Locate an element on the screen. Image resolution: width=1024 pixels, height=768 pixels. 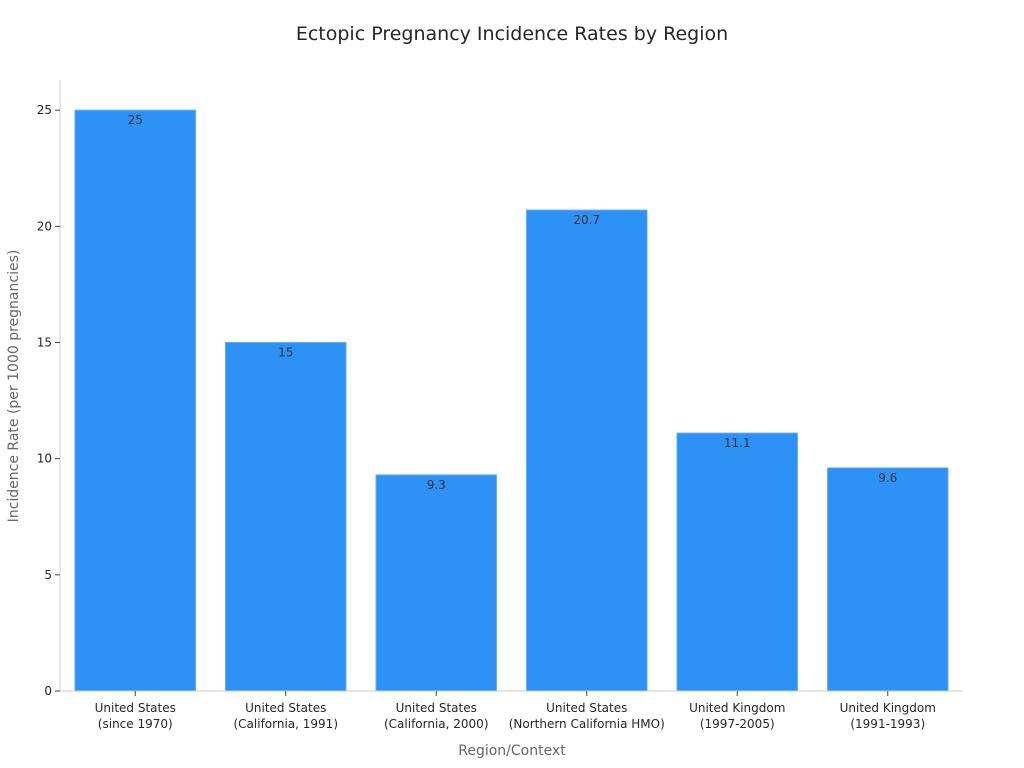
x-tick-label: (1991-1993) is located at coordinates (887, 724).